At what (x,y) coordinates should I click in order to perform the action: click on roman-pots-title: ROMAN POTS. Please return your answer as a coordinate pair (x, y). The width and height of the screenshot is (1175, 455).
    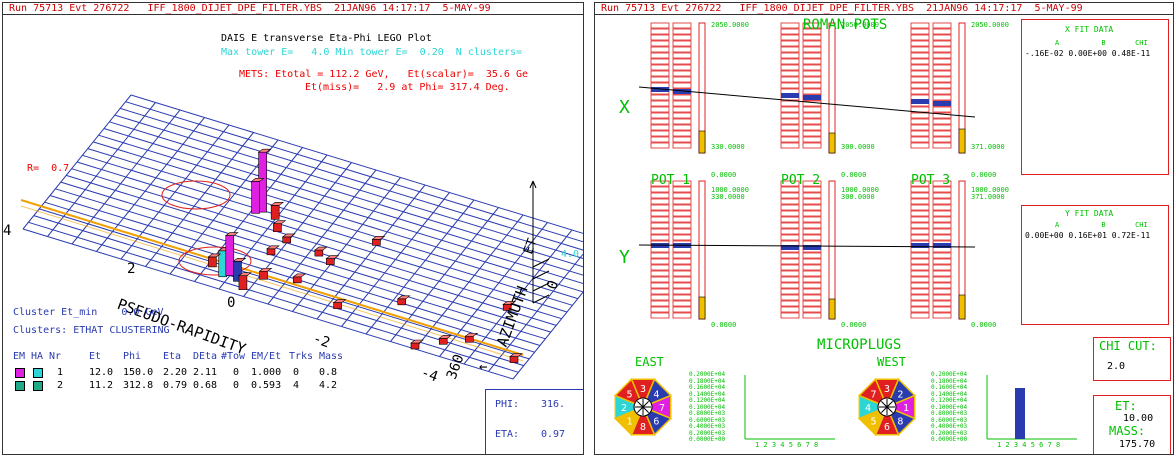
    Looking at the image, I should click on (845, 25).